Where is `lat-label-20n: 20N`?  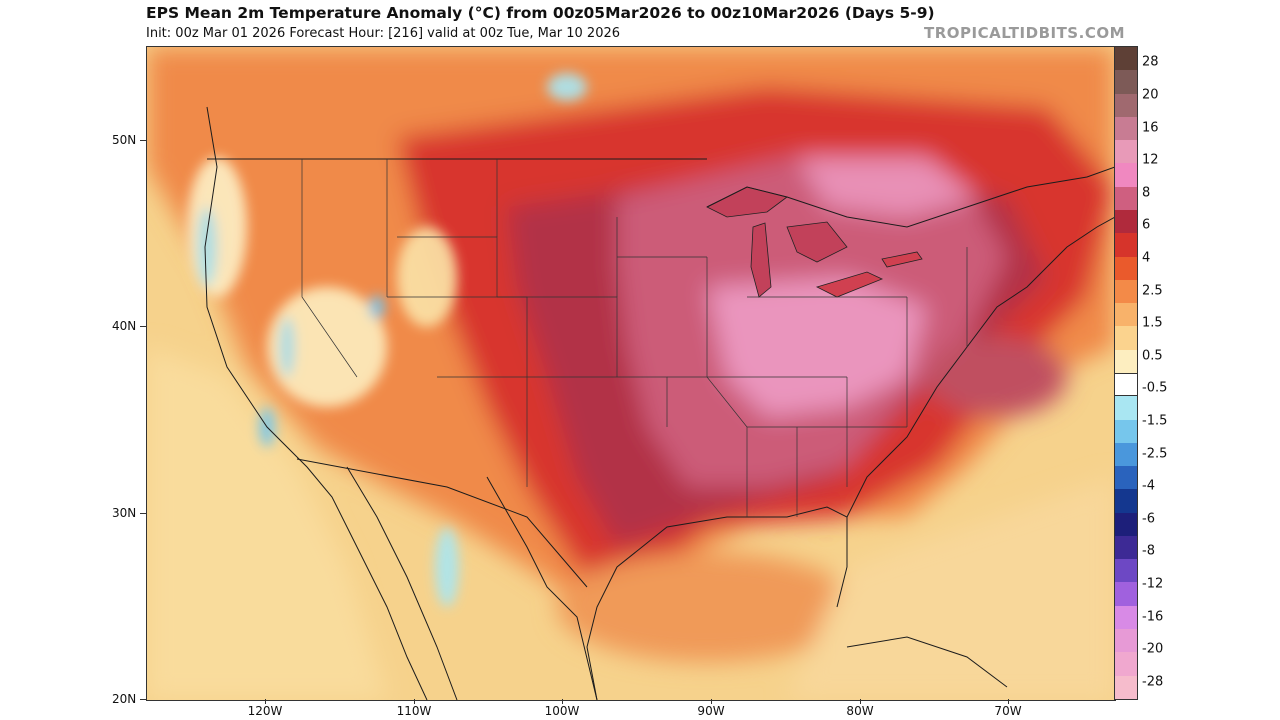 lat-label-20n: 20N is located at coordinates (124, 699).